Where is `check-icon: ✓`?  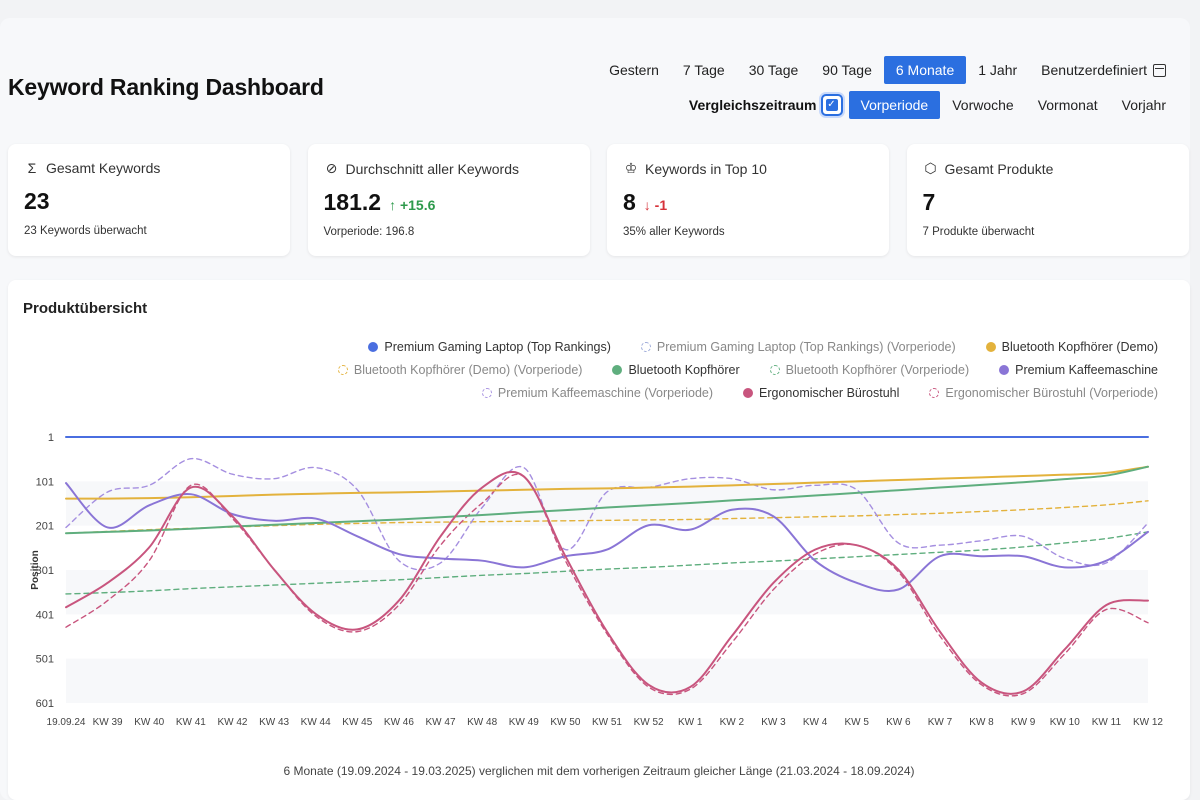 check-icon: ✓ is located at coordinates (831, 105).